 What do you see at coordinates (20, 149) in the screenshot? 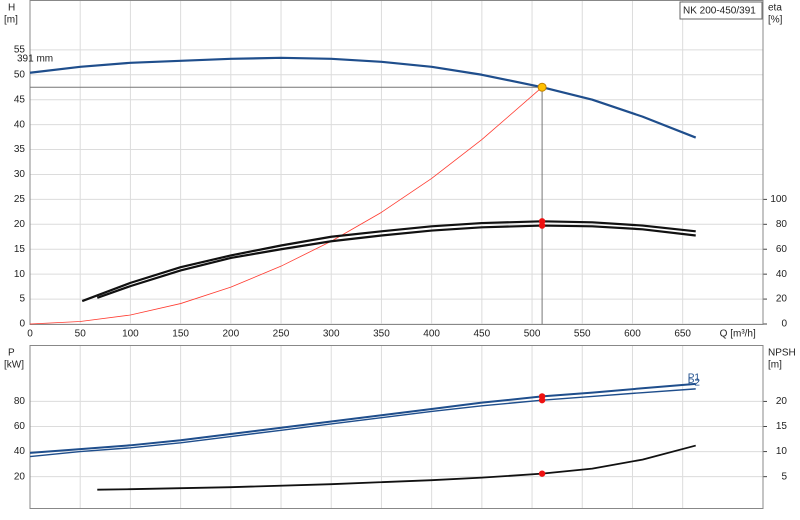
I see `y-tick-label: 35` at bounding box center [20, 149].